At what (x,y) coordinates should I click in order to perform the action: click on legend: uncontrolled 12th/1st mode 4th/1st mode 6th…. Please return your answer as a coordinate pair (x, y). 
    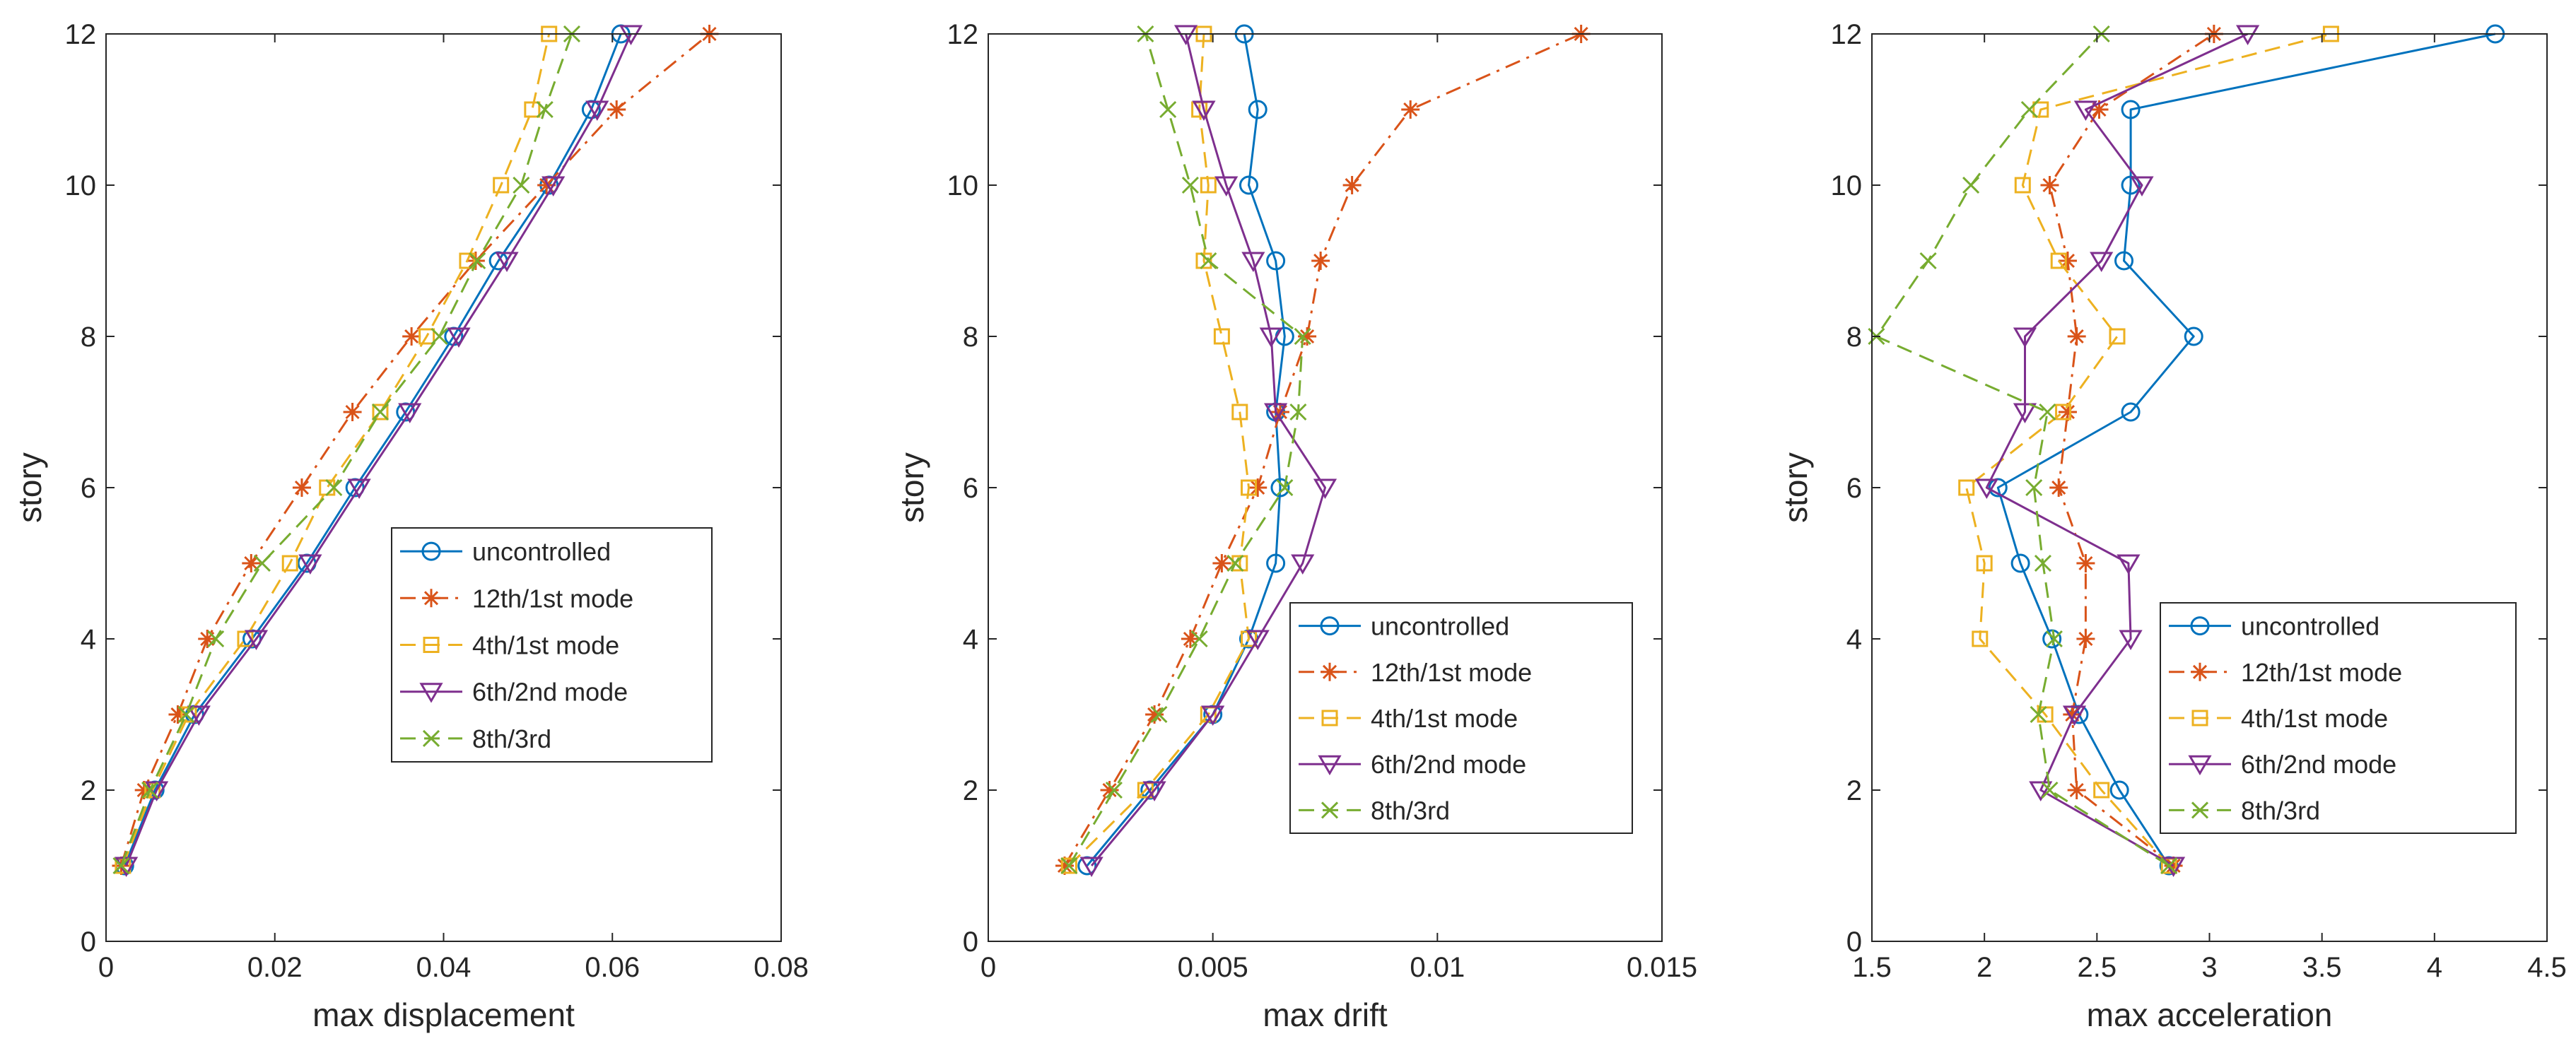
    Looking at the image, I should click on (2339, 718).